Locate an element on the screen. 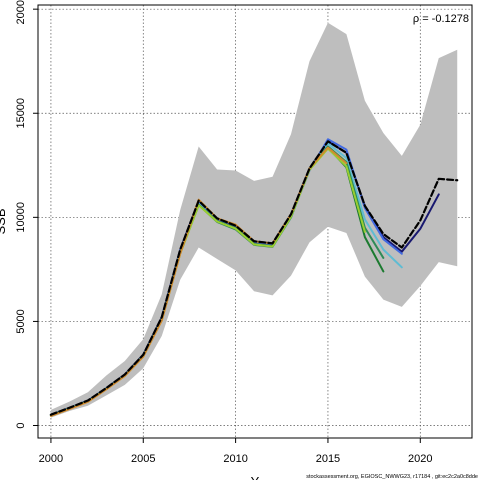 The height and width of the screenshot is (485, 480). y-axis-title: SSB is located at coordinates (4, 221).